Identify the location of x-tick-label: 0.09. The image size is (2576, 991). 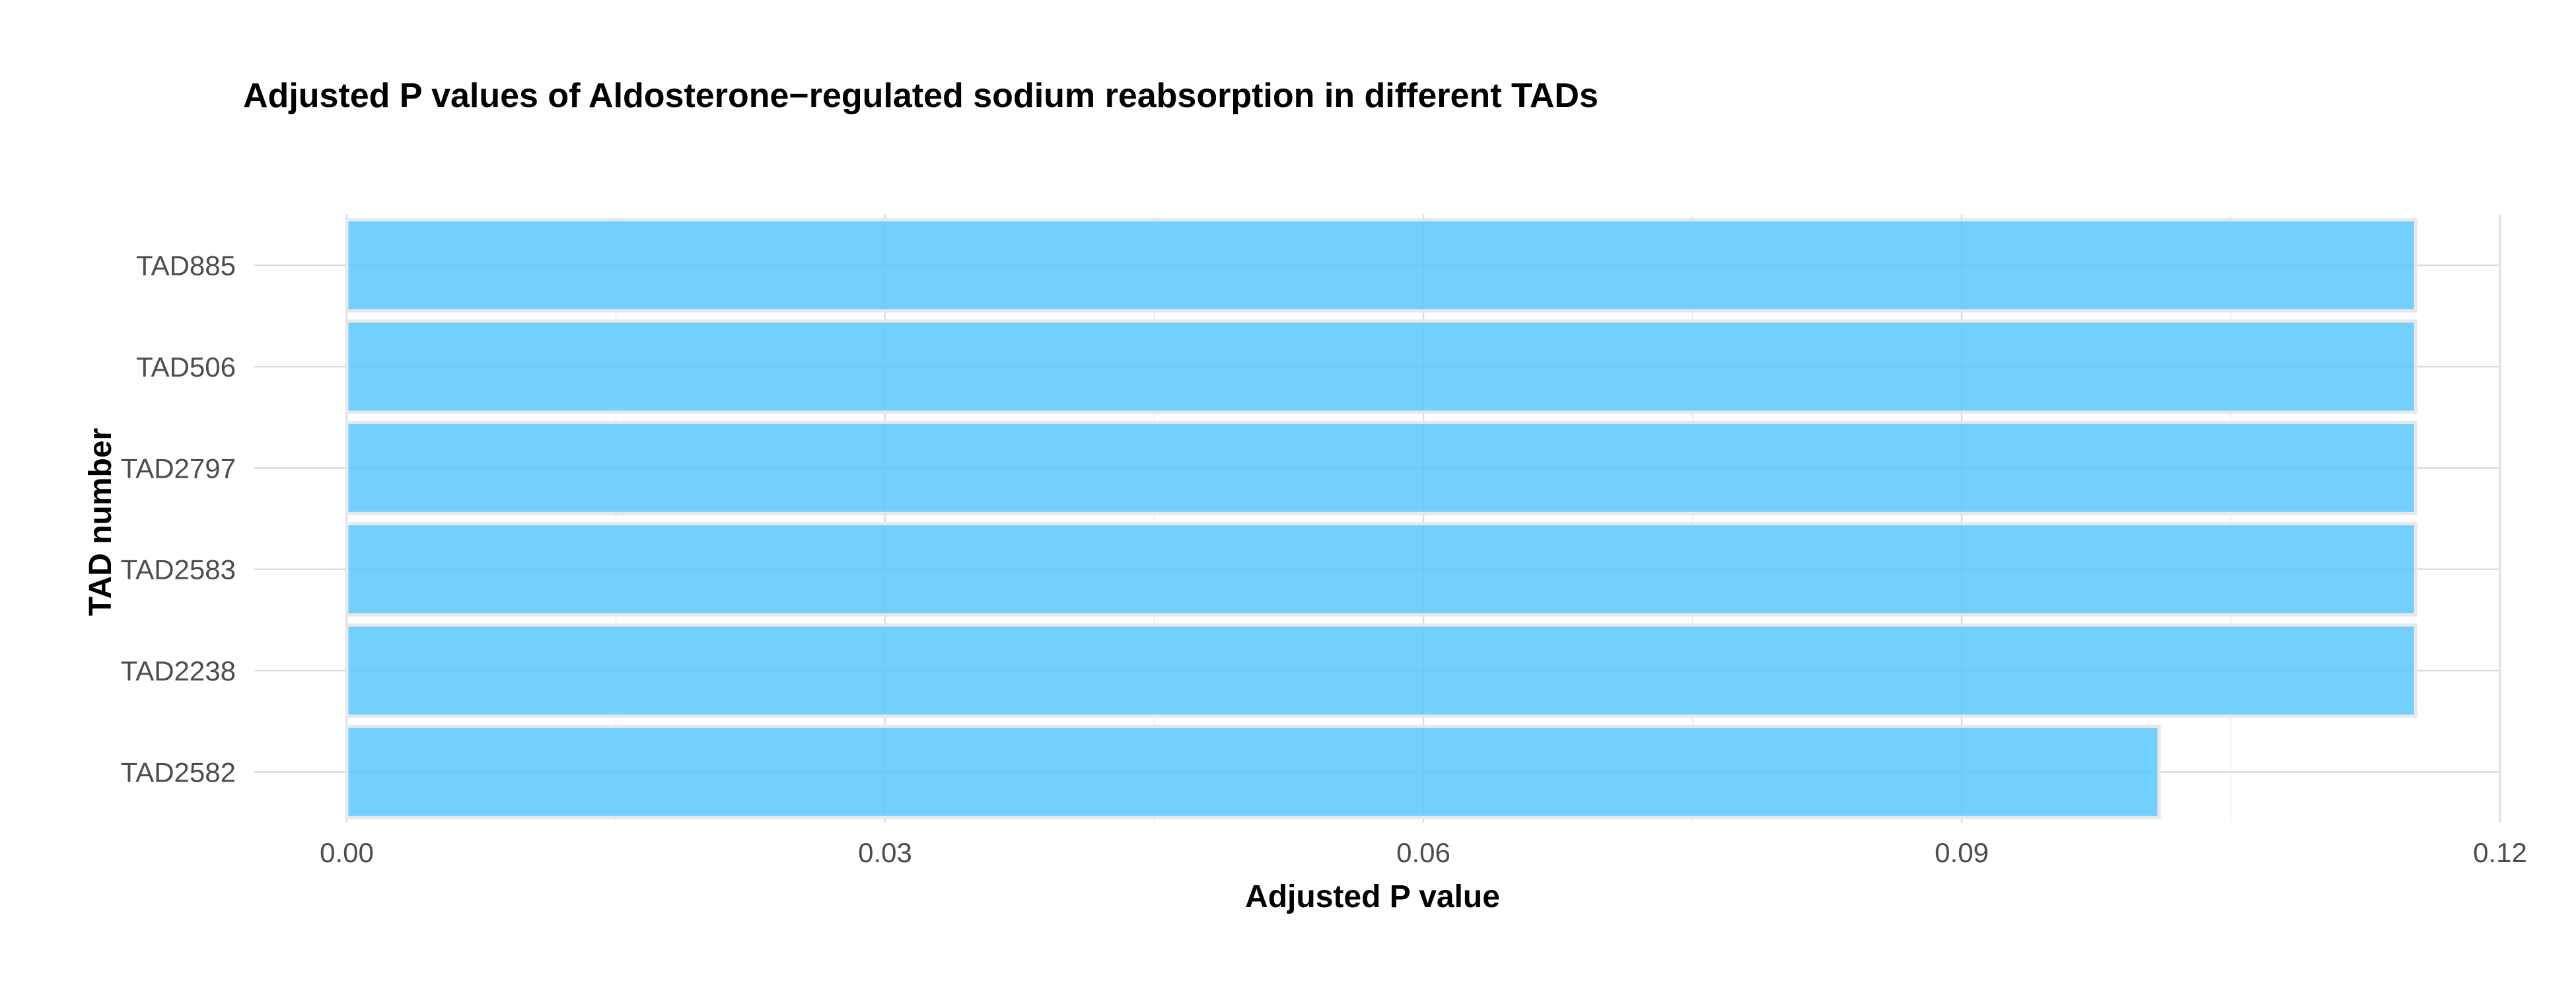
(1962, 852).